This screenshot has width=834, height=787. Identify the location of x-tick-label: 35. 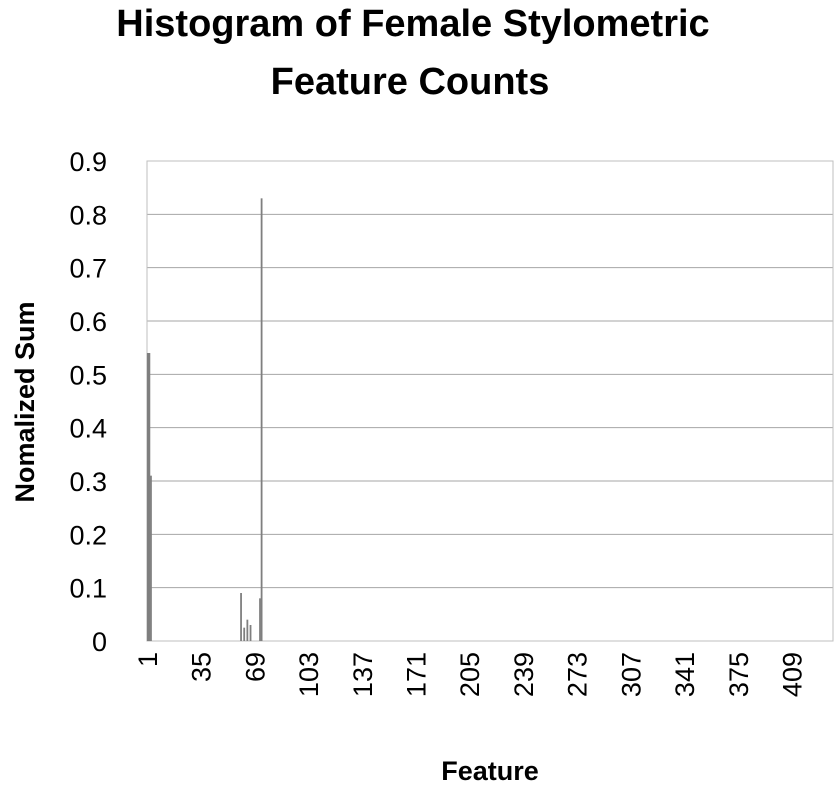
(202, 667).